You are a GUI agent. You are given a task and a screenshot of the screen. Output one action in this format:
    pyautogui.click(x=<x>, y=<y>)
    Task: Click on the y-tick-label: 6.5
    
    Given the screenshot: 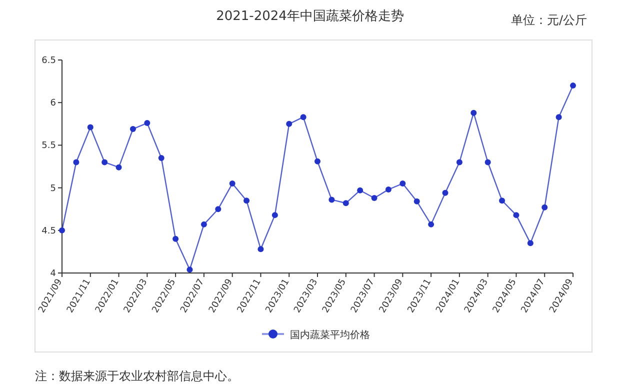 What is the action you would take?
    pyautogui.click(x=49, y=61)
    